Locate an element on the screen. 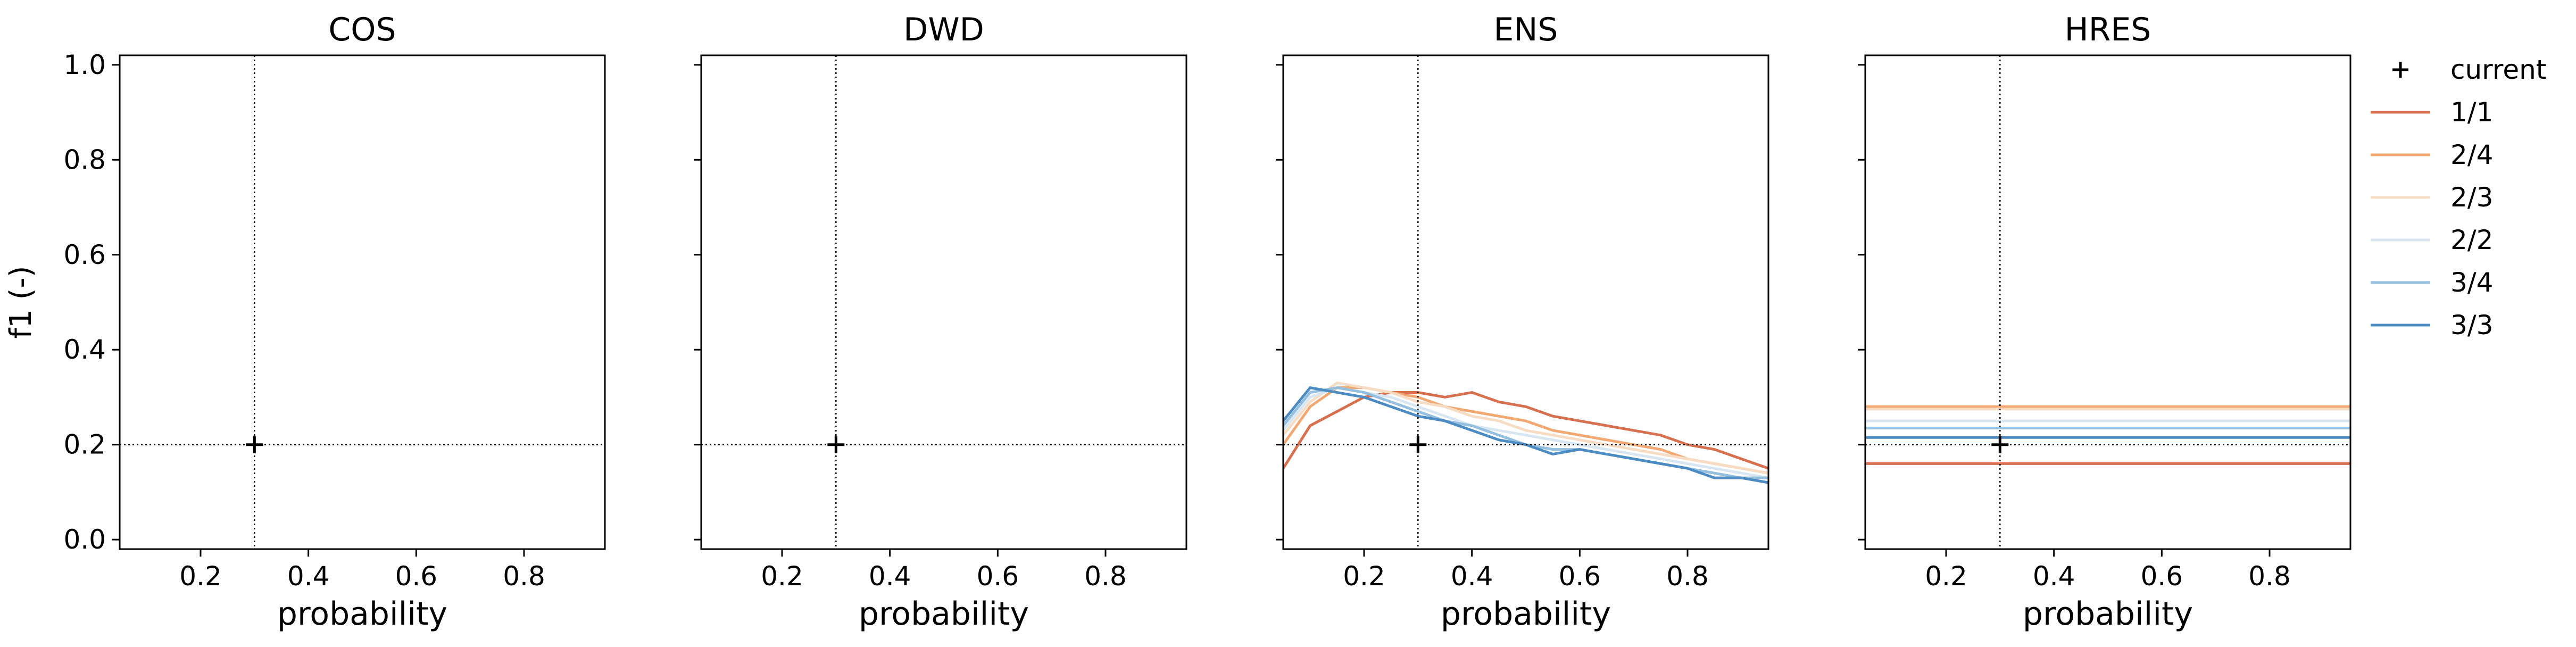 The height and width of the screenshot is (647, 2576). y-tick-label: 1.0 is located at coordinates (84, 64).